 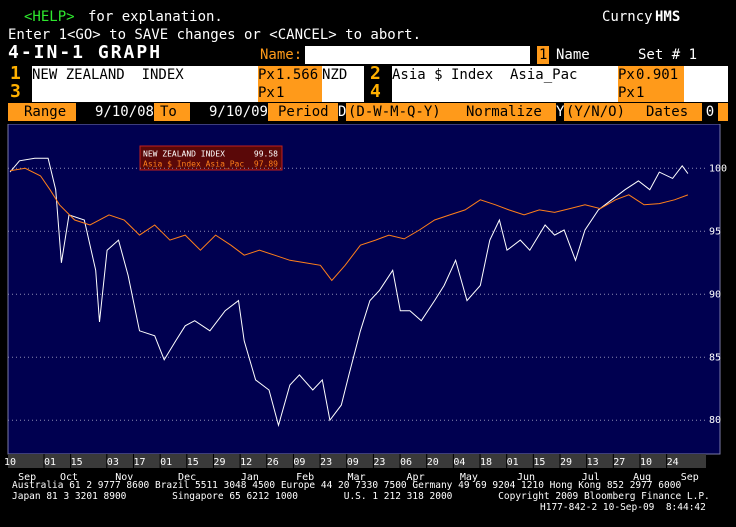 What do you see at coordinates (667, 112) in the screenshot?
I see `dates-label: Dates` at bounding box center [667, 112].